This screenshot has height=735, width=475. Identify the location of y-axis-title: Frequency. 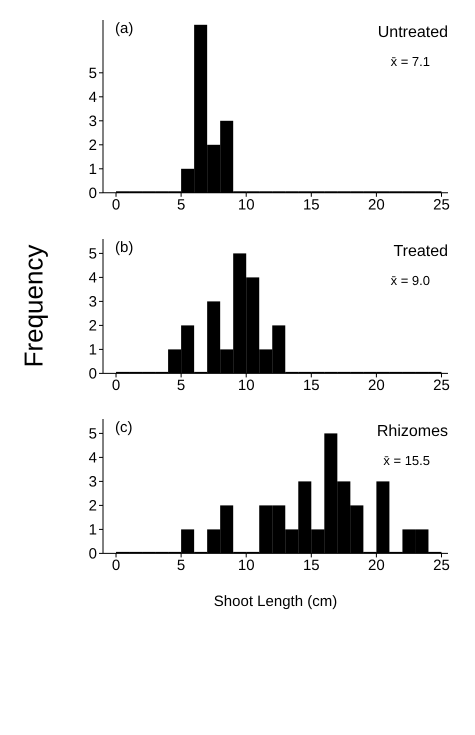
(34, 306).